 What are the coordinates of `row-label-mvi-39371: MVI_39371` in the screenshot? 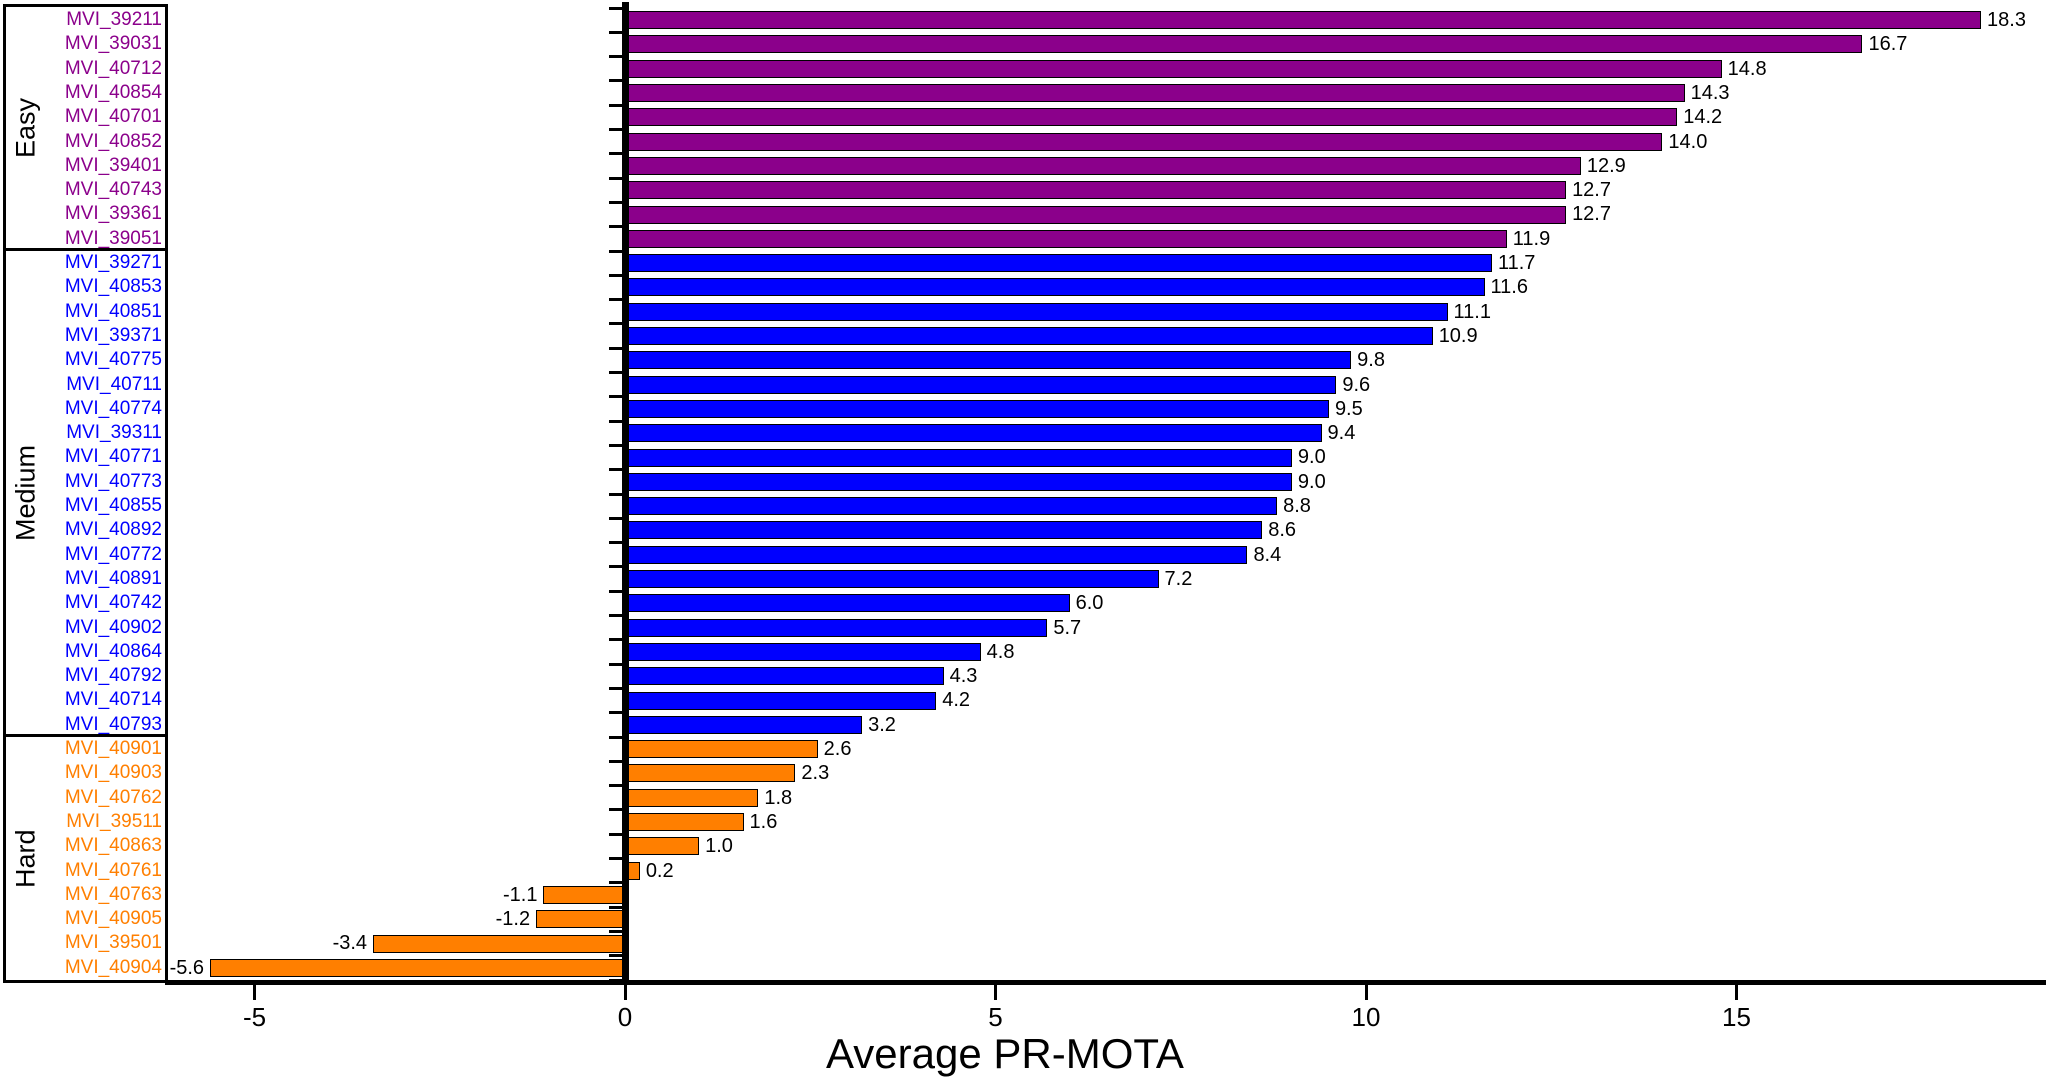 It's located at (113, 335).